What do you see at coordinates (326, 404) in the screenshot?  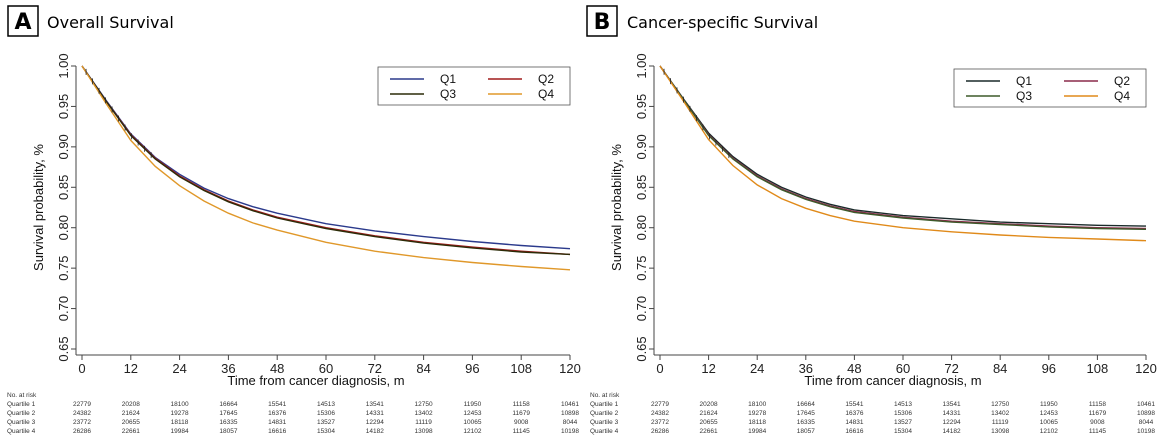 I see `risk-value: 14513` at bounding box center [326, 404].